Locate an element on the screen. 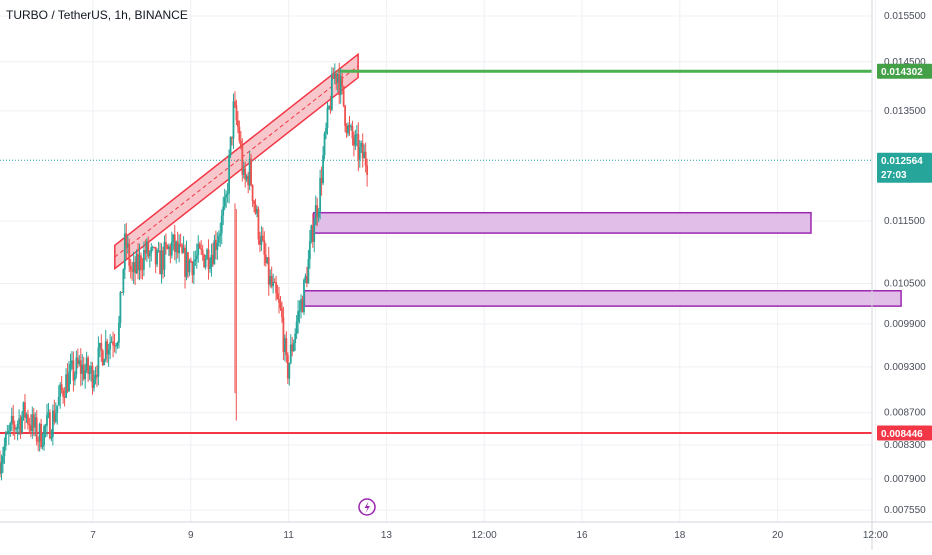 The width and height of the screenshot is (932, 555). events is located at coordinates (367, 507).